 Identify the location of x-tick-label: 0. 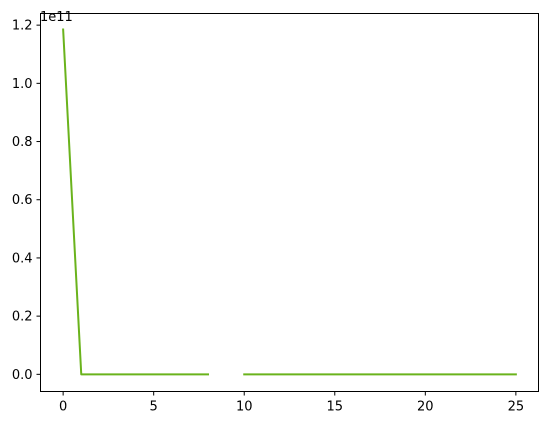
(63, 407).